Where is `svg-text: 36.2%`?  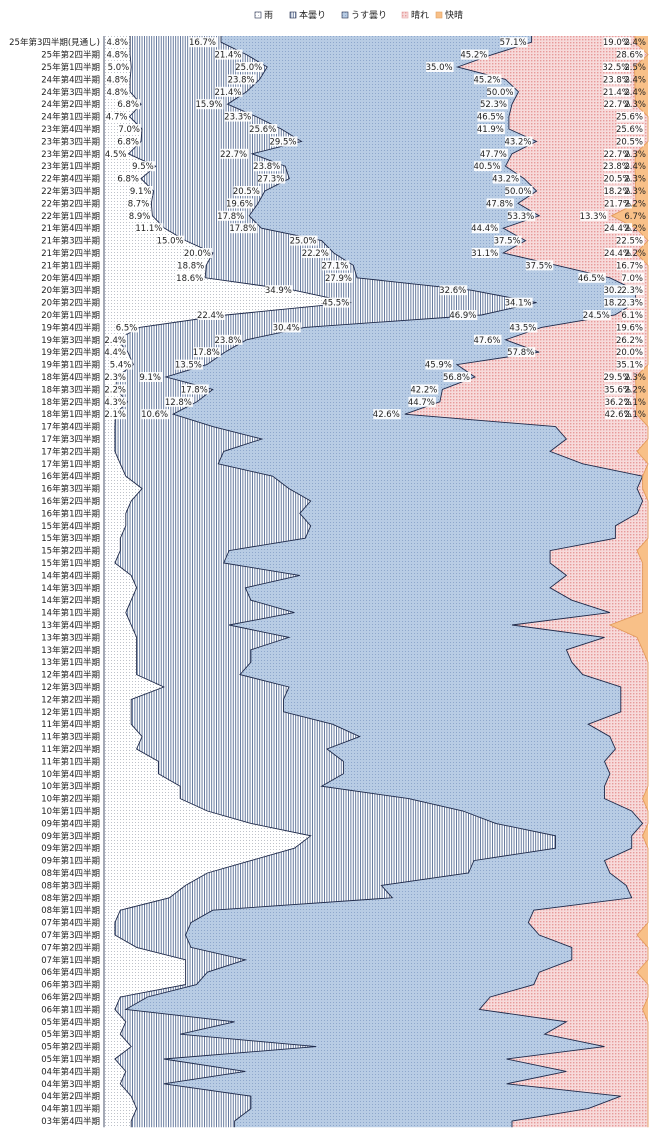 svg-text: 36.2% is located at coordinates (618, 403).